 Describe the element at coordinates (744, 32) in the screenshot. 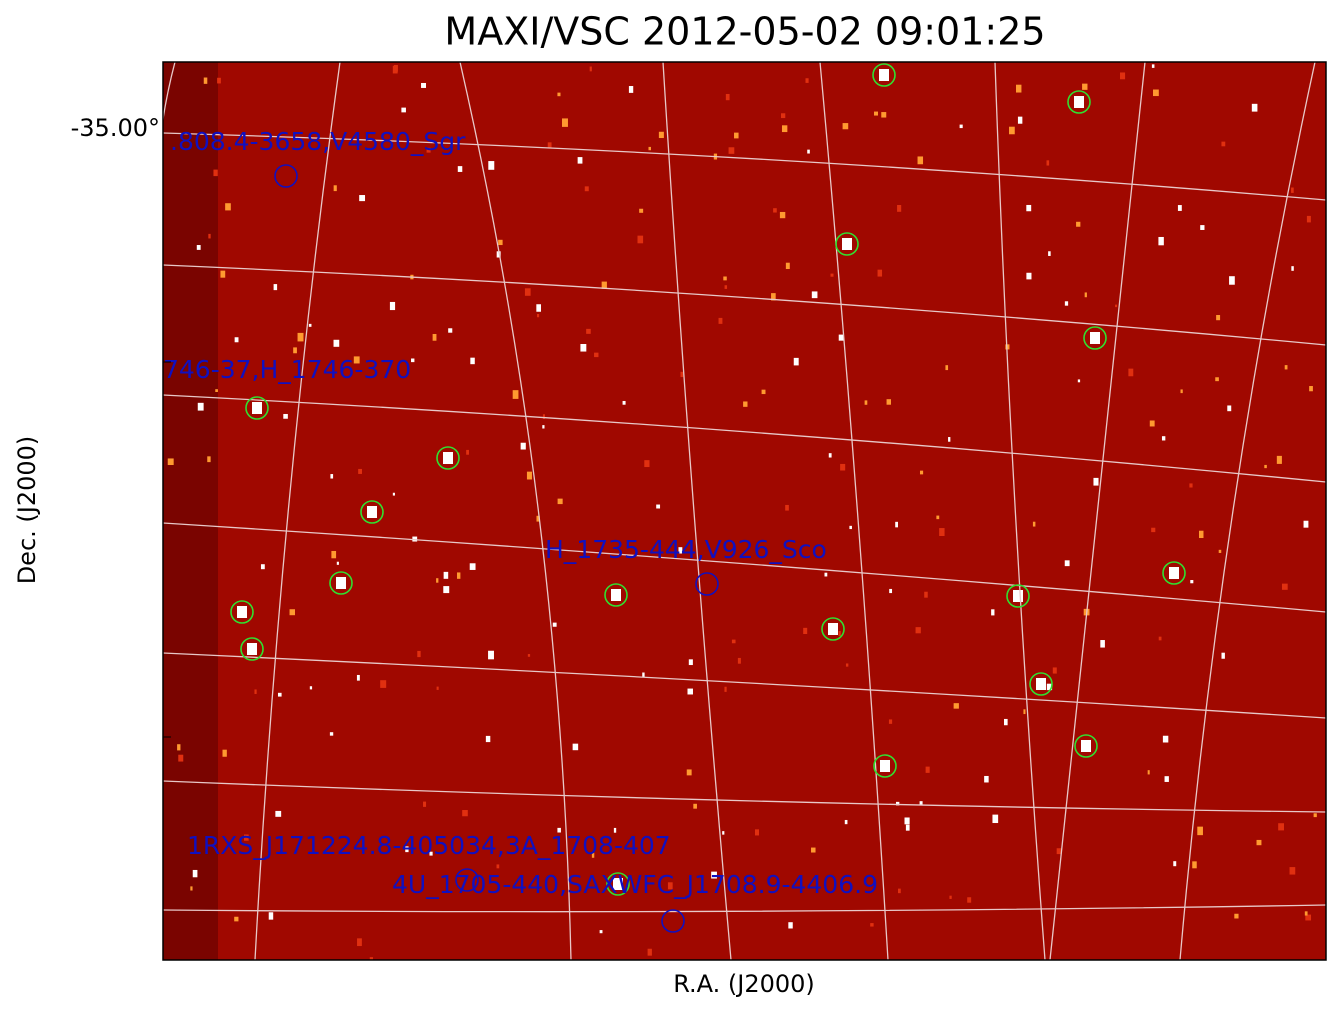

I see `title: MAXI/VSC 2012-05-02 09:01:25` at that location.